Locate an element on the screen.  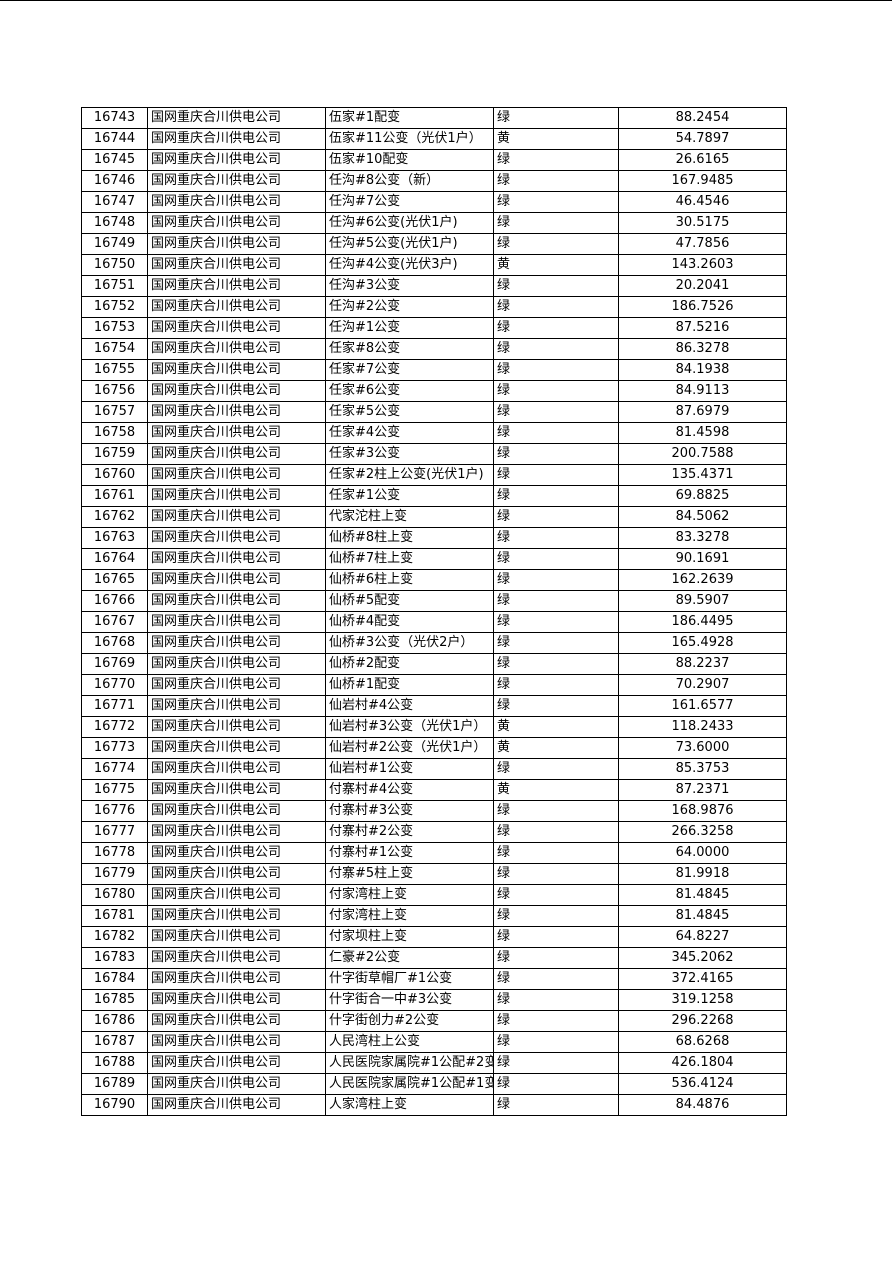
table-row: 16775 国网重庆合川供电公司 付寨村#4公变黄 87.2371 is located at coordinates (434, 790).